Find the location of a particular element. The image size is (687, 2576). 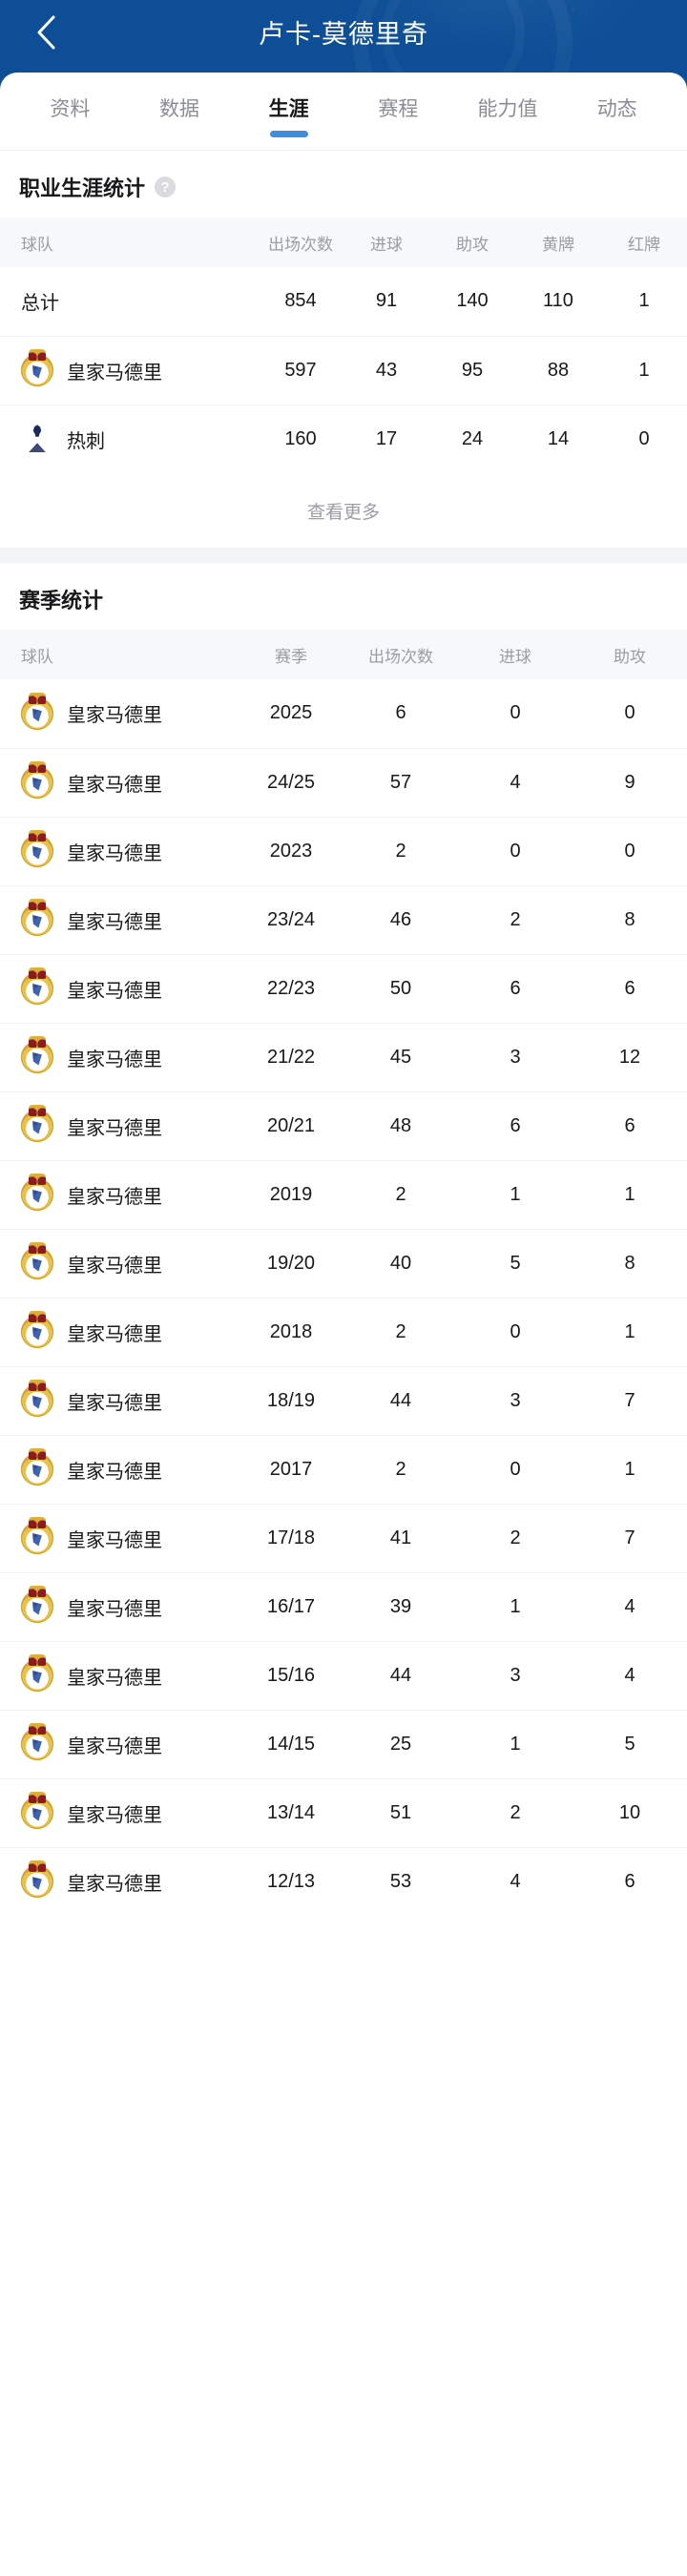

table-row: 皇家马德里 17/18 41 2 7 is located at coordinates (343, 1538).